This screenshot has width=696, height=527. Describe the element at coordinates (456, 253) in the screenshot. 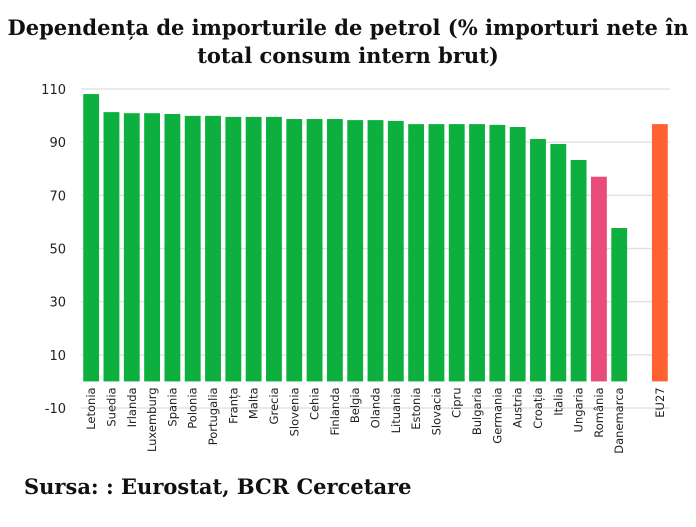

I see `bar-cipru` at that location.